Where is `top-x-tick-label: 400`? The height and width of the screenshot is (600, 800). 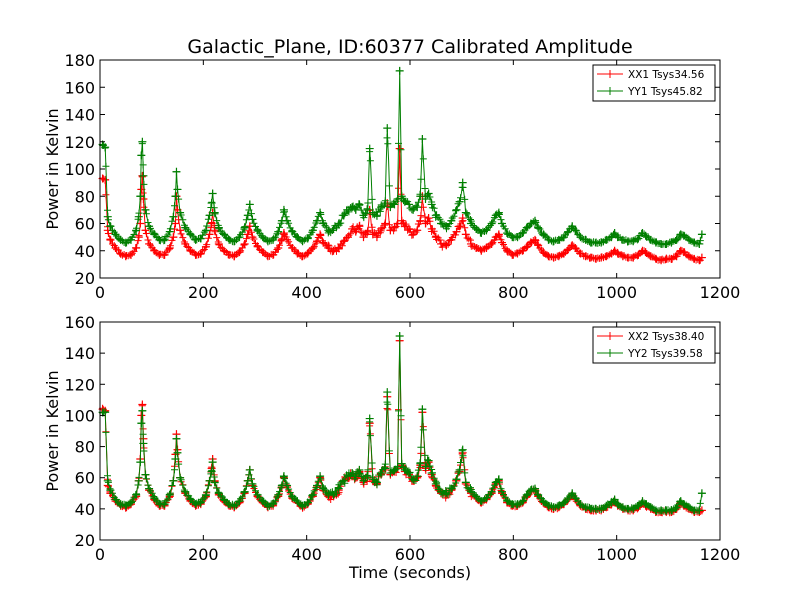 top-x-tick-label: 400 is located at coordinates (306, 292).